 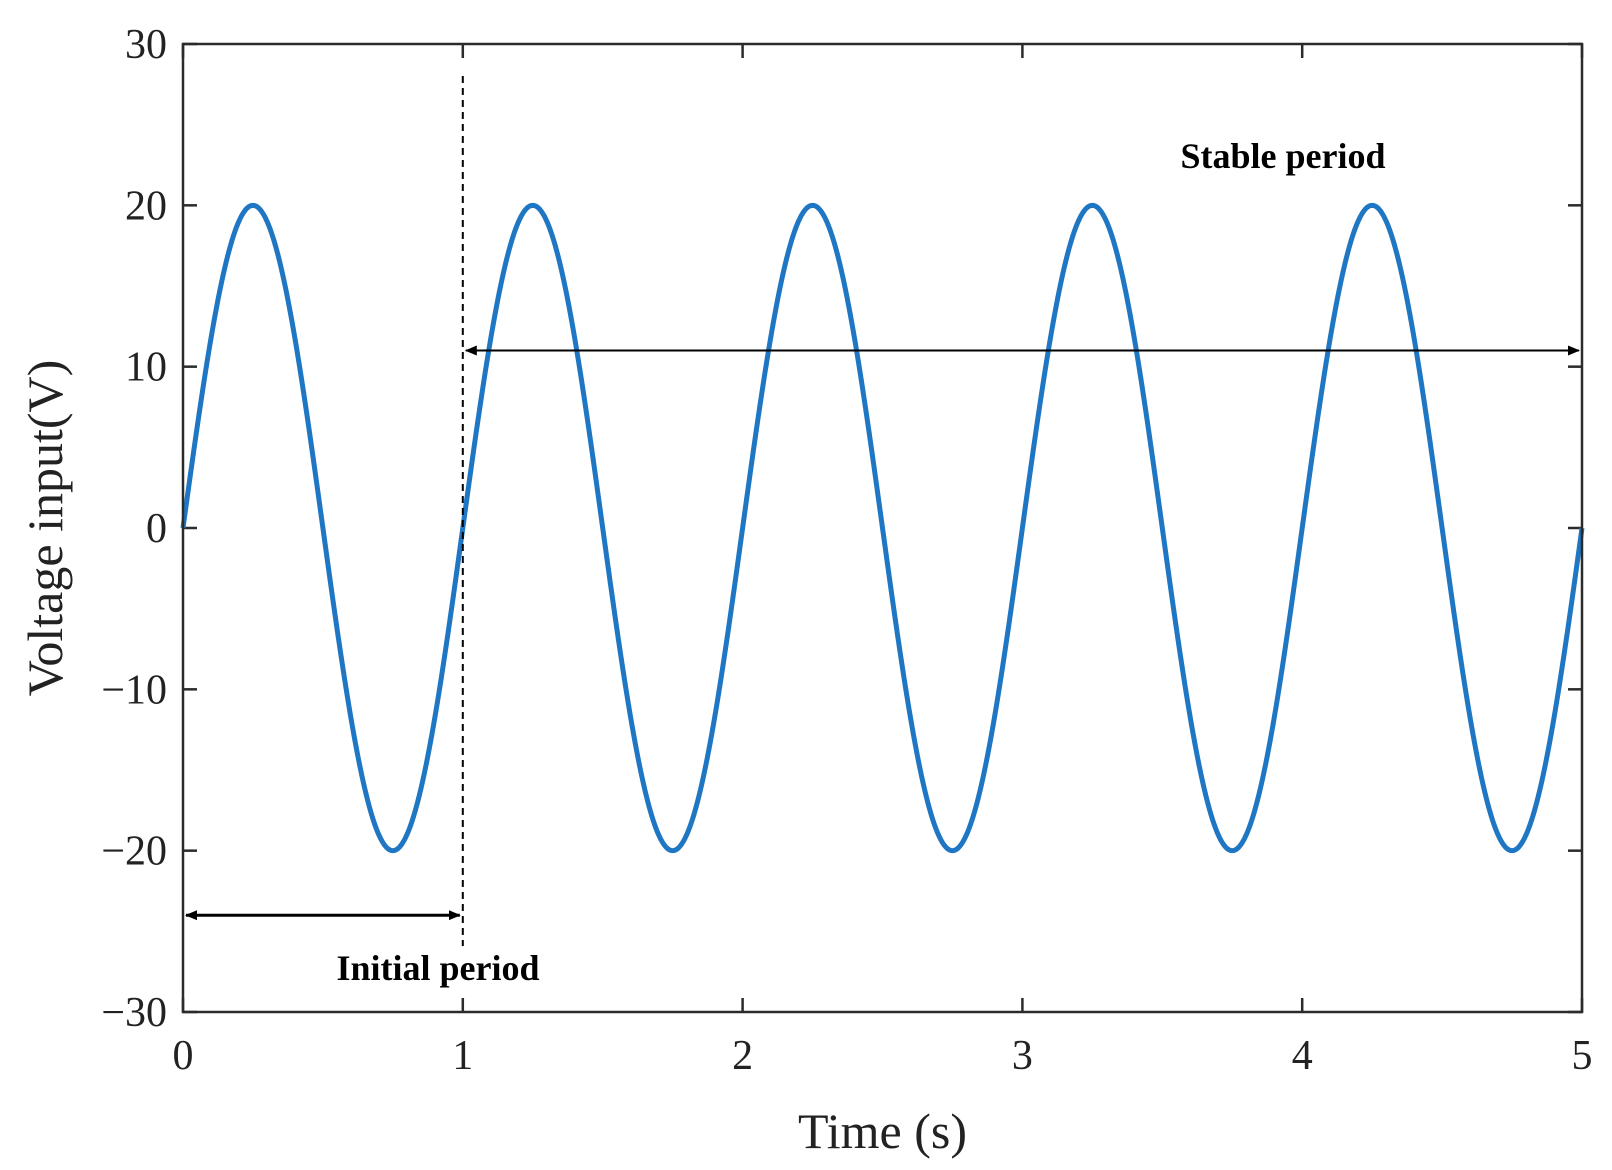 I want to click on x-tick-label: 4, so click(x=1302, y=1056).